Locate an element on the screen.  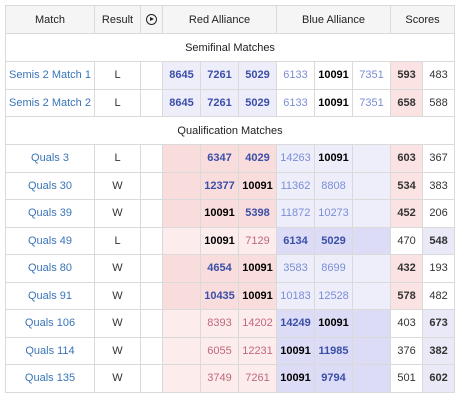
col-video-header is located at coordinates (151, 19).